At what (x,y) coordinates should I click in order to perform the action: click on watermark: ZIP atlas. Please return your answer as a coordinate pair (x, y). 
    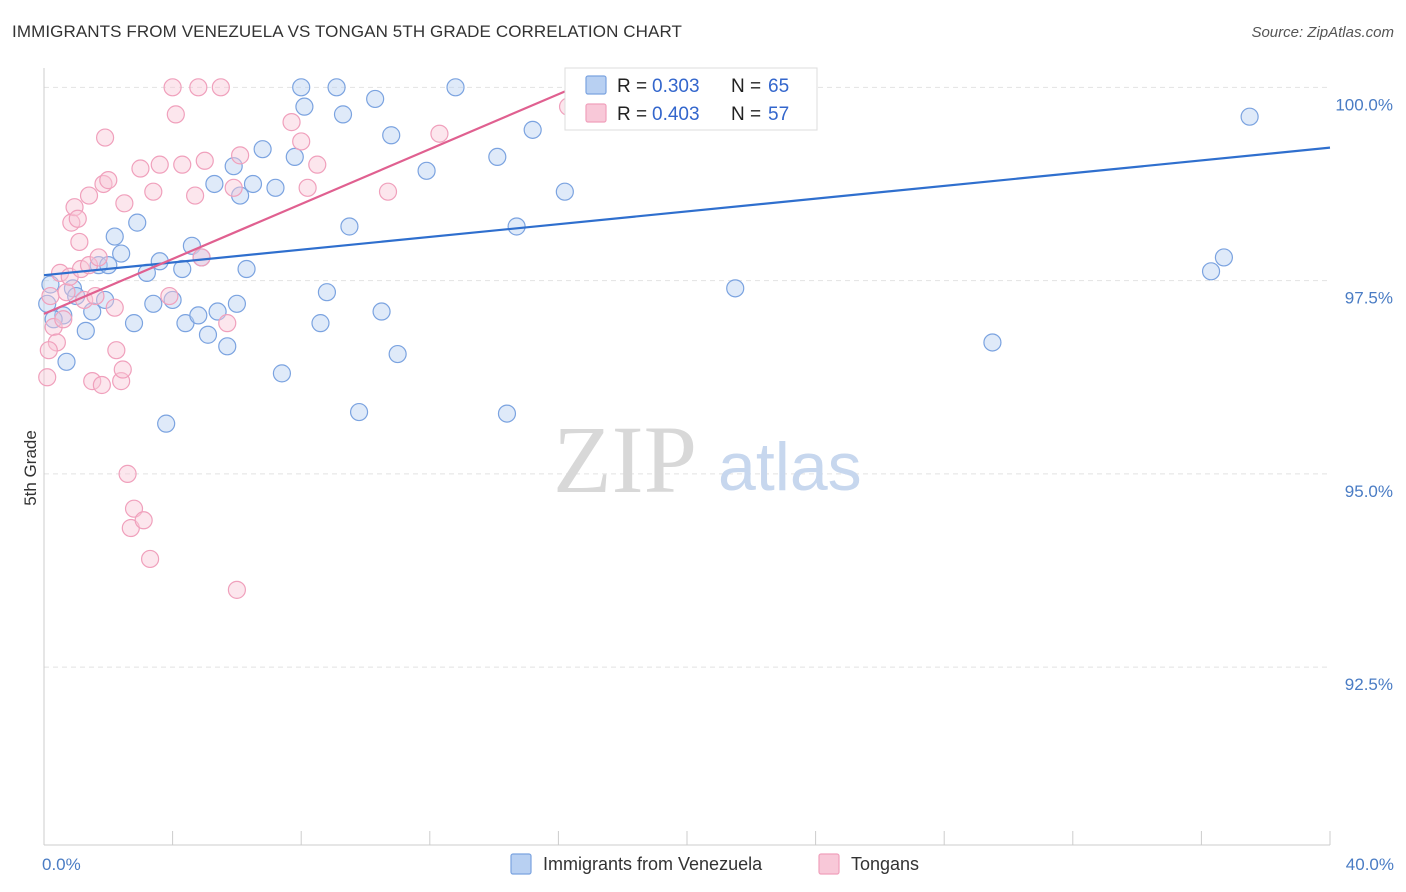
    Looking at the image, I should click on (707, 459).